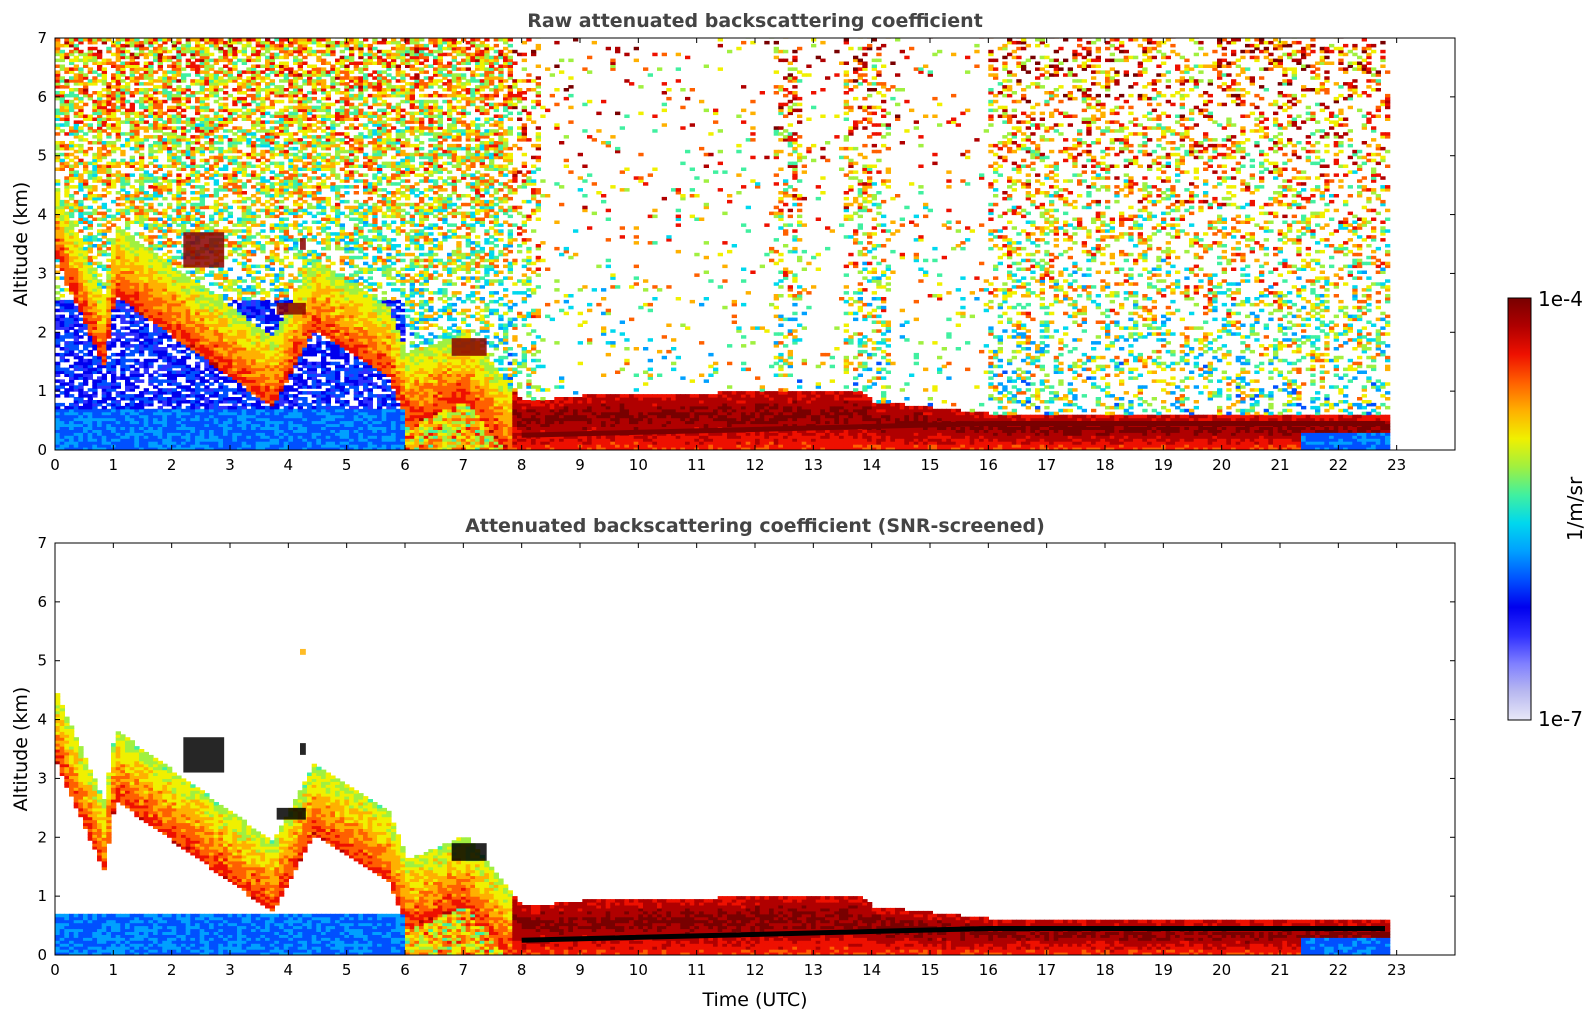 Image resolution: width=1595 pixels, height=1020 pixels. Describe the element at coordinates (1560, 299) in the screenshot. I see `colorbar-max-label: 1e-4` at that location.